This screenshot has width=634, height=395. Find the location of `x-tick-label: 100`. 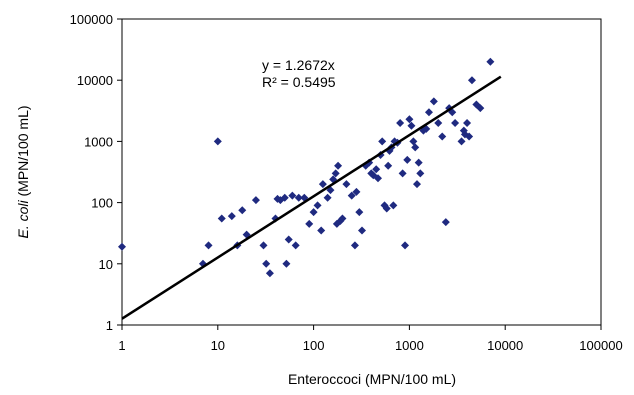

x-tick-label: 100 is located at coordinates (314, 345).